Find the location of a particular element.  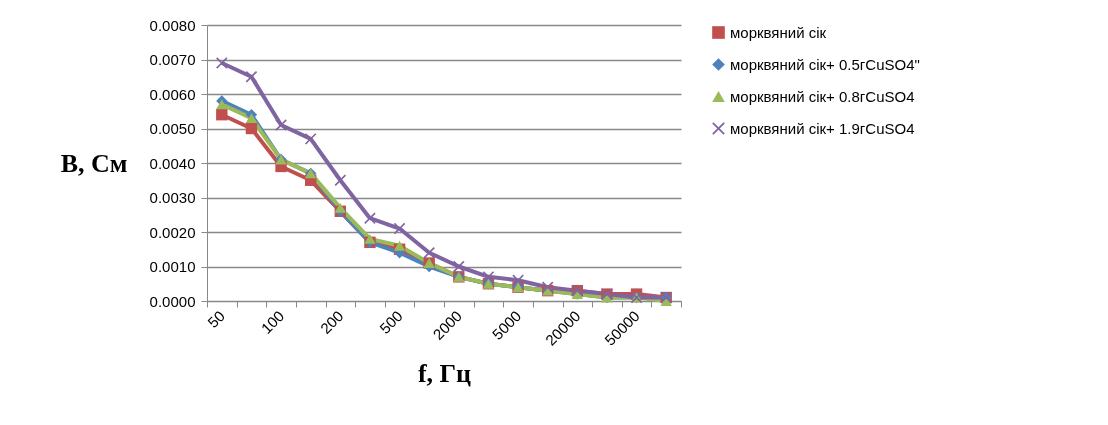

y-tick-label: 0.0020 is located at coordinates (172, 232).